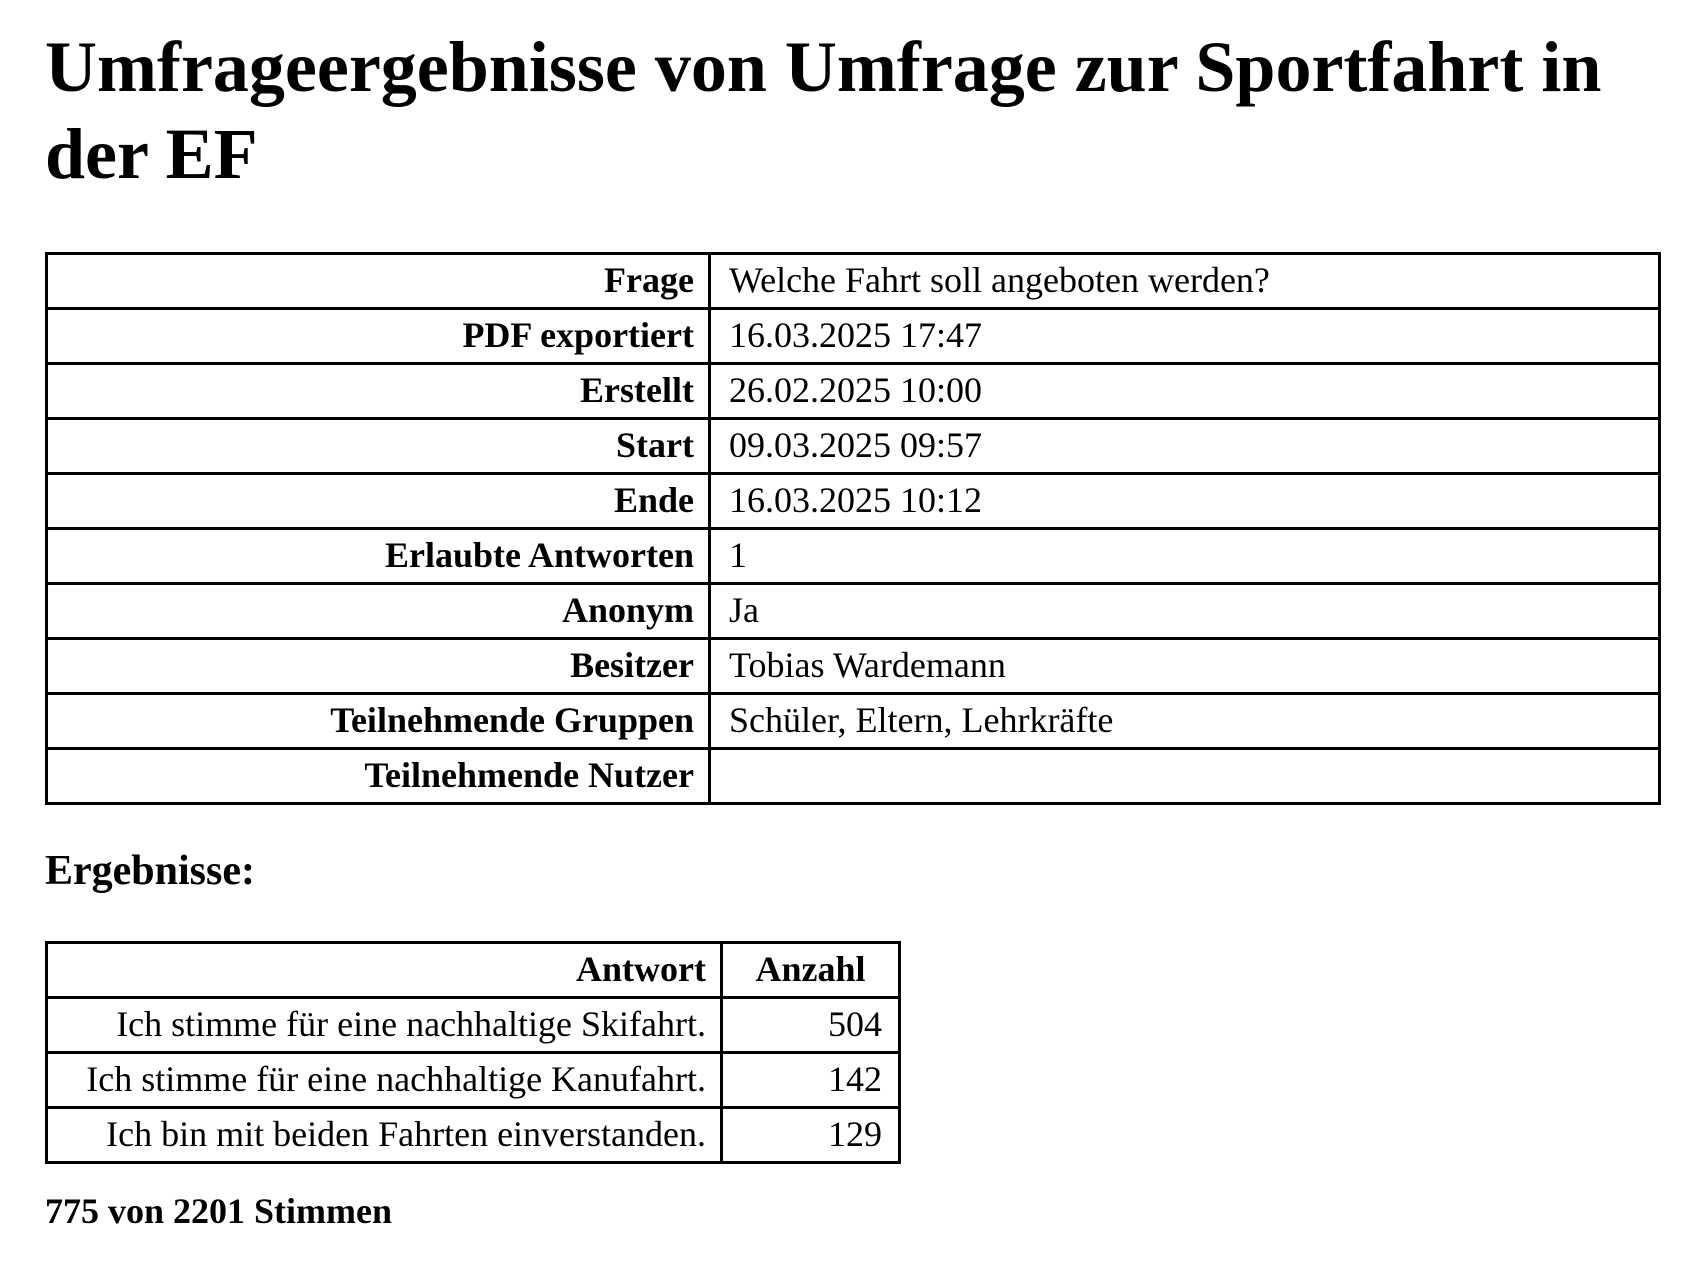  I want to click on info-value-teilnehmende-nutzer, so click(1184, 776).